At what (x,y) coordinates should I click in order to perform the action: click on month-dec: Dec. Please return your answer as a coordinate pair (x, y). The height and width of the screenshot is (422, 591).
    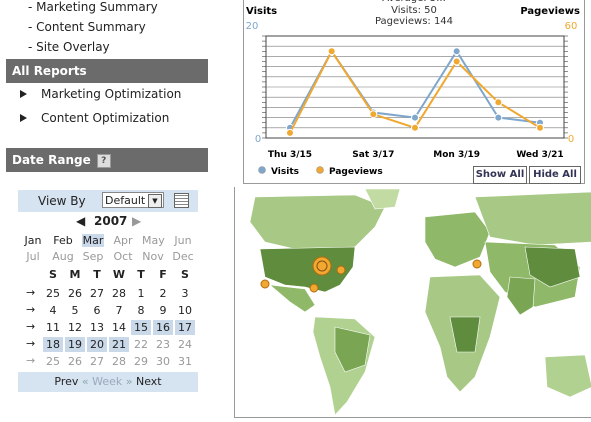
    Looking at the image, I should click on (183, 256).